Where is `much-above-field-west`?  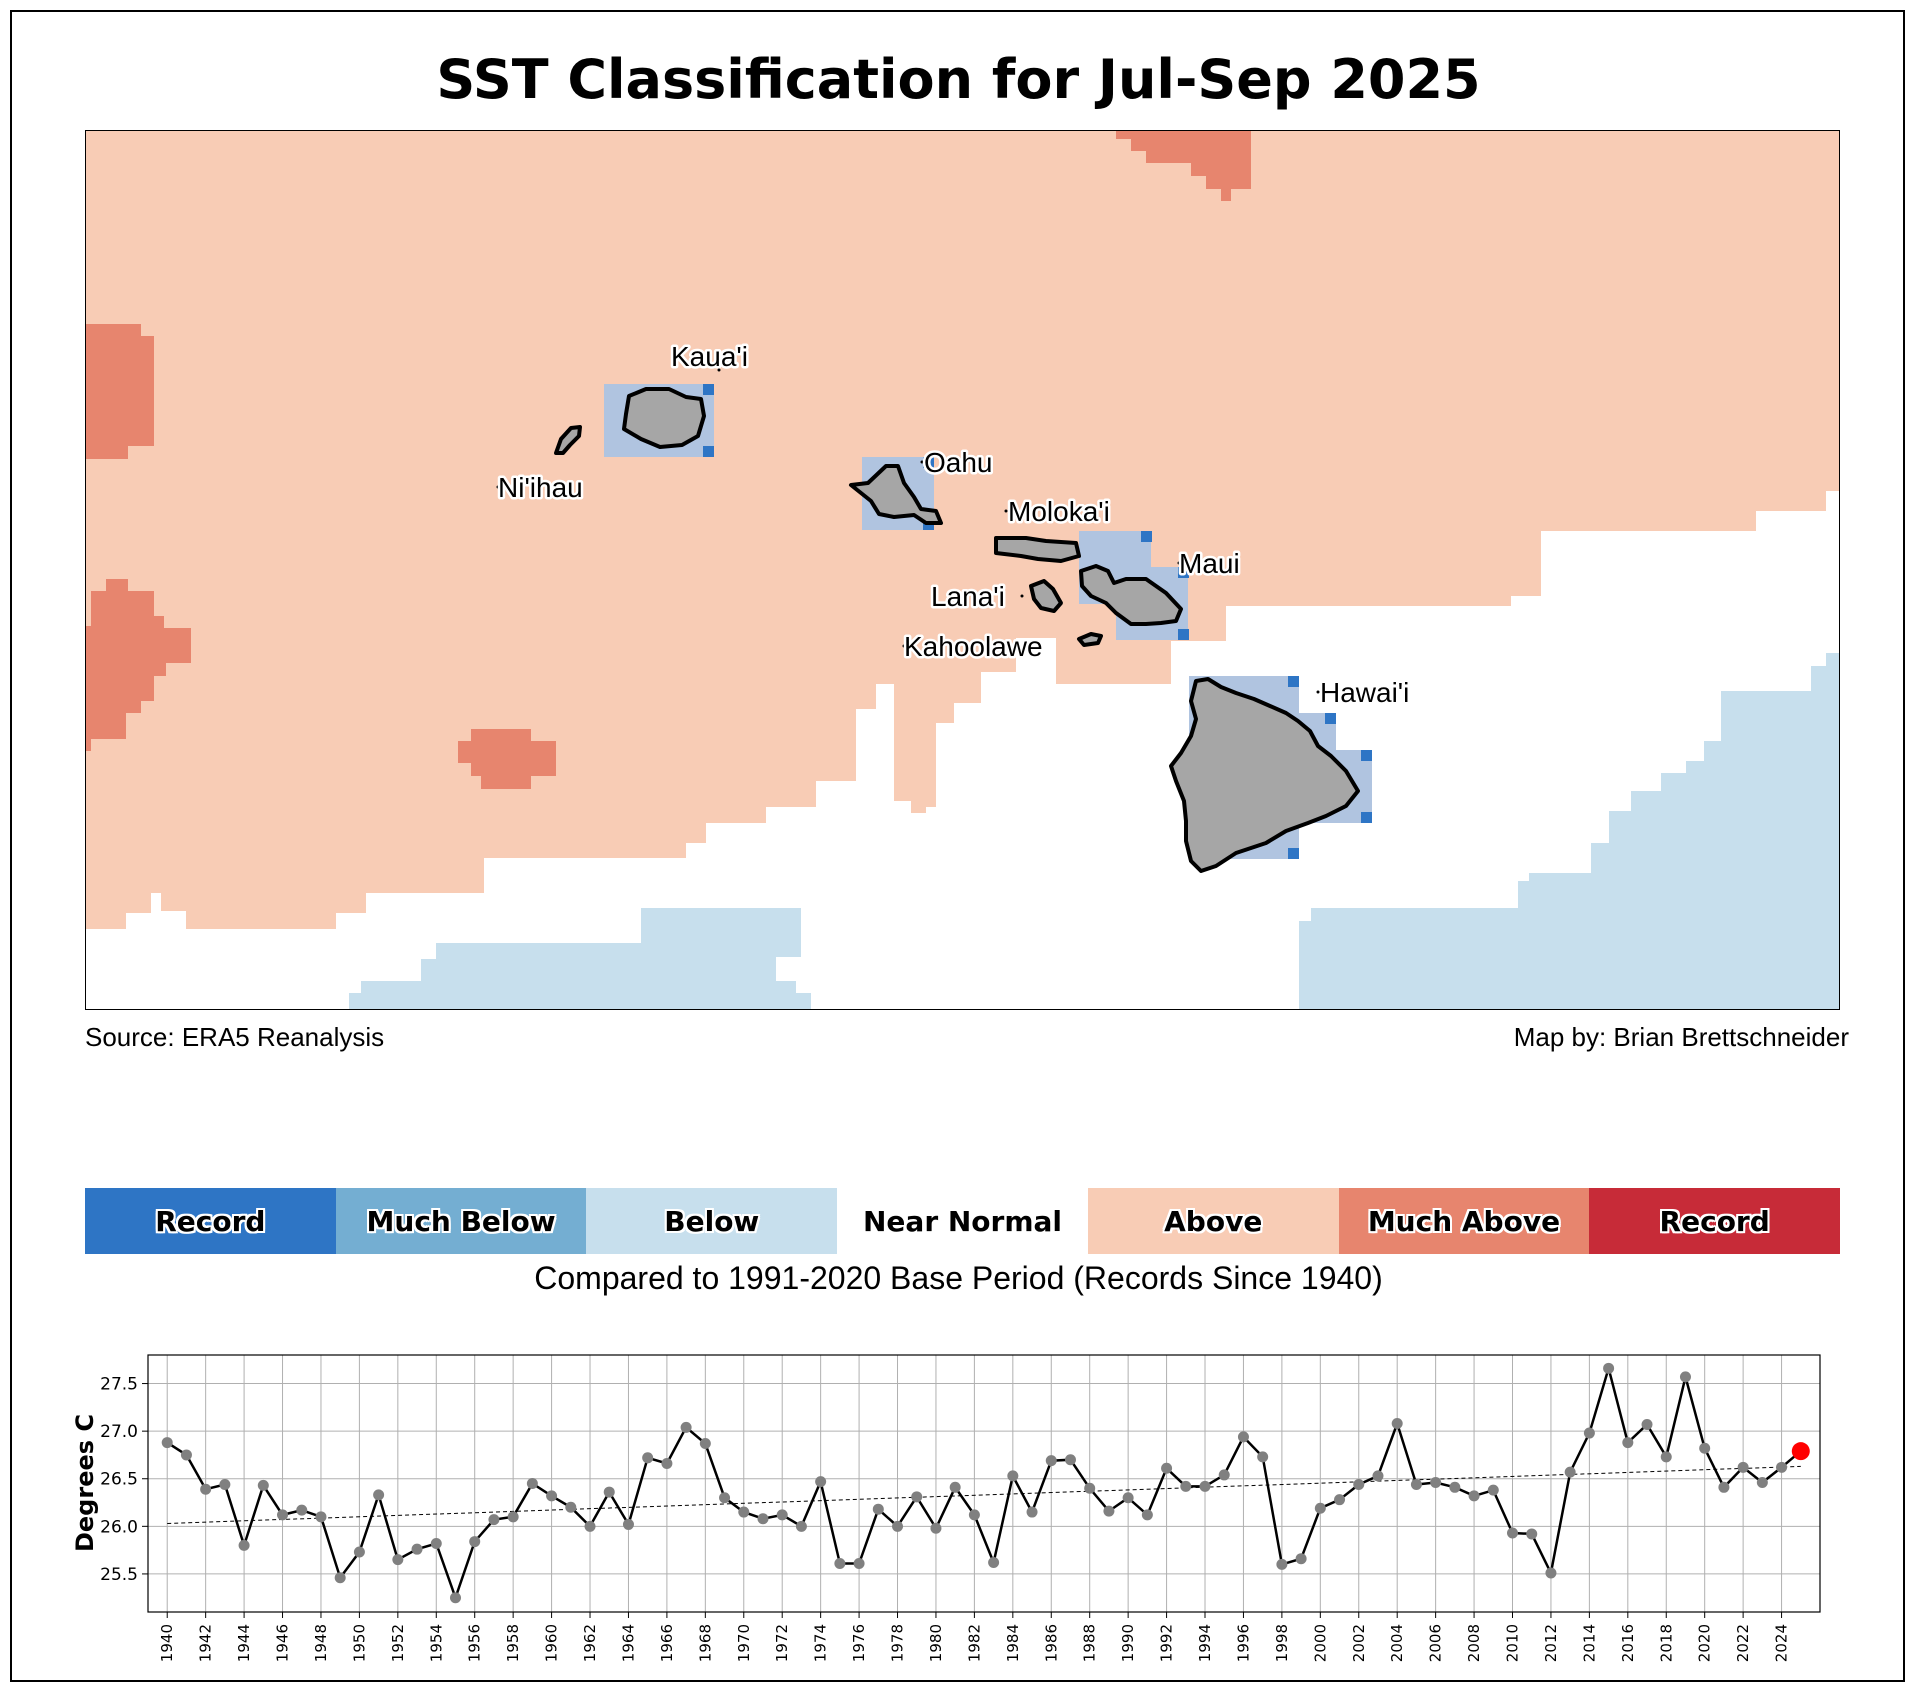 much-above-field-west is located at coordinates (120, 391).